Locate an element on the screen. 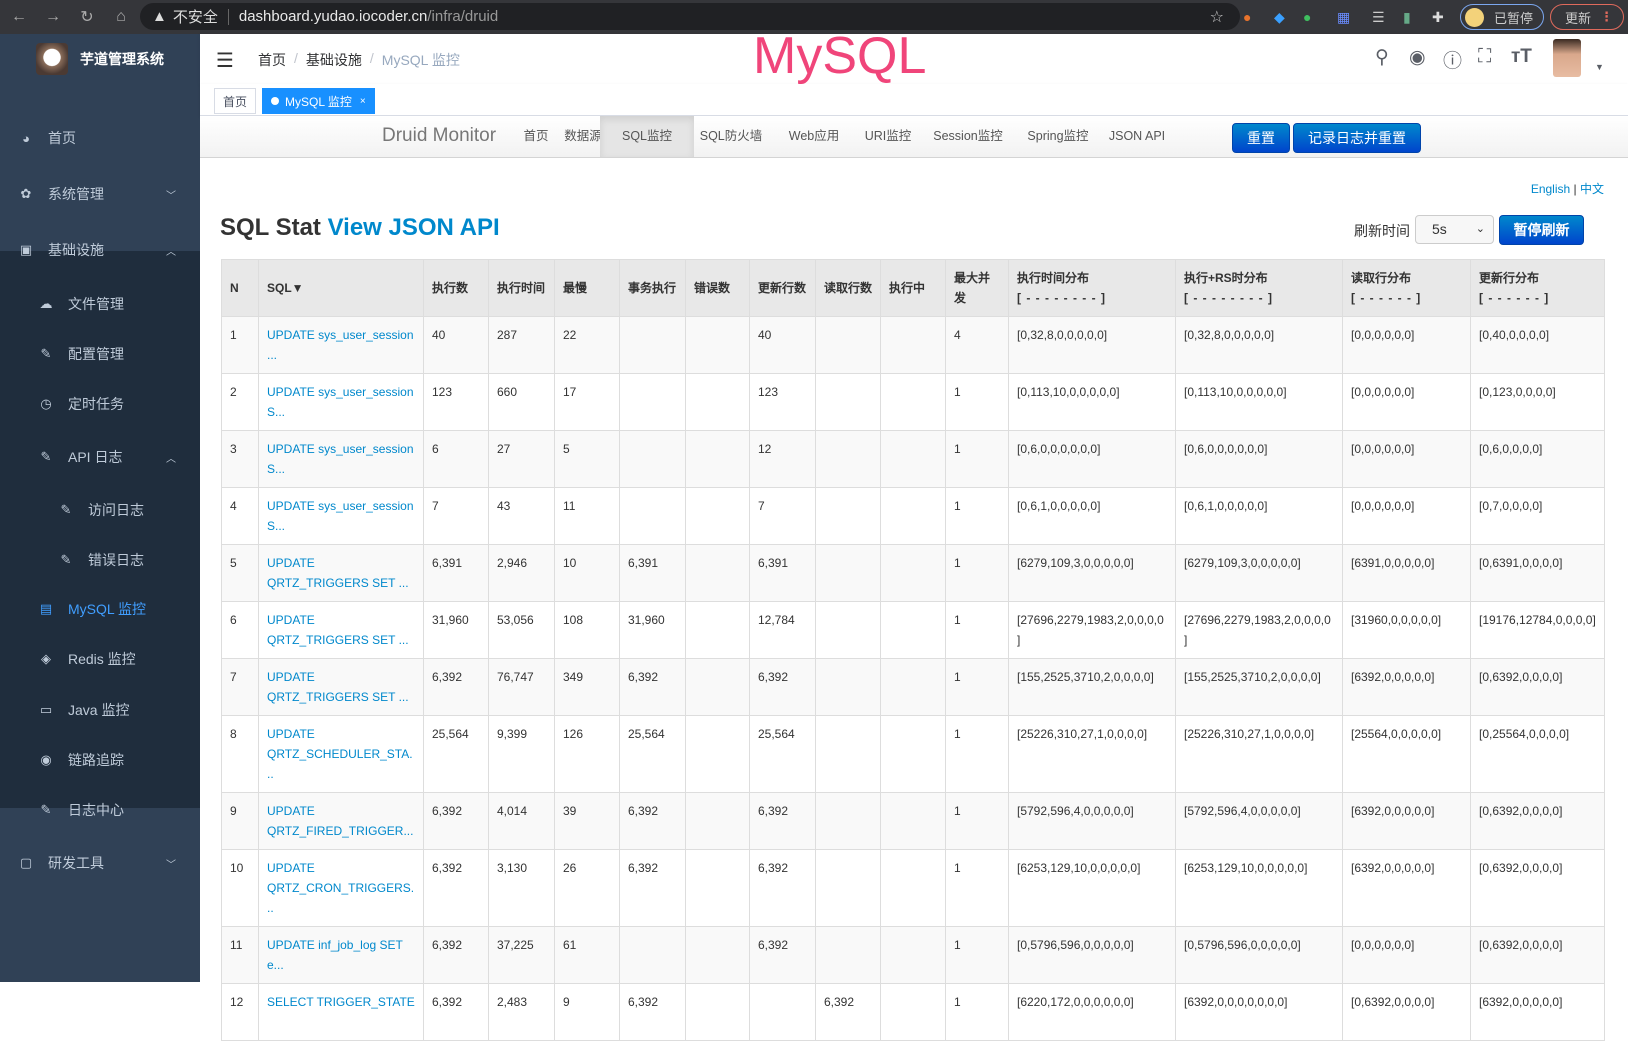 The height and width of the screenshot is (1041, 1628). view-json-api-link: View JSON API is located at coordinates (413, 227).